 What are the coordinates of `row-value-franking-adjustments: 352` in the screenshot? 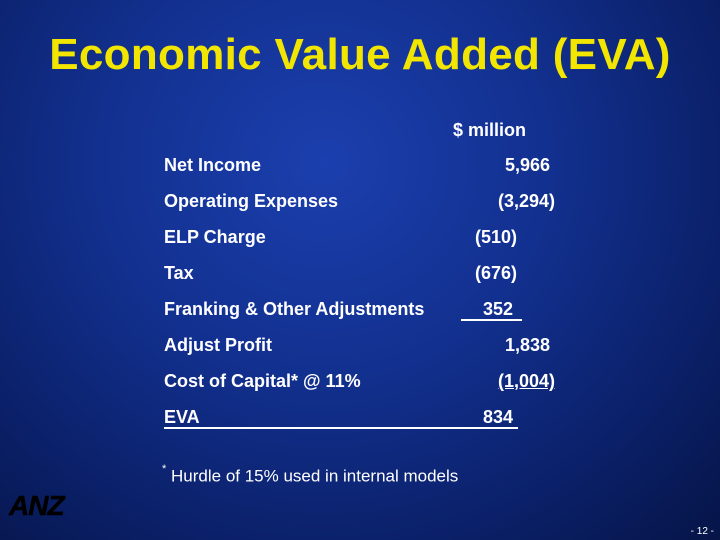 It's located at (498, 309).